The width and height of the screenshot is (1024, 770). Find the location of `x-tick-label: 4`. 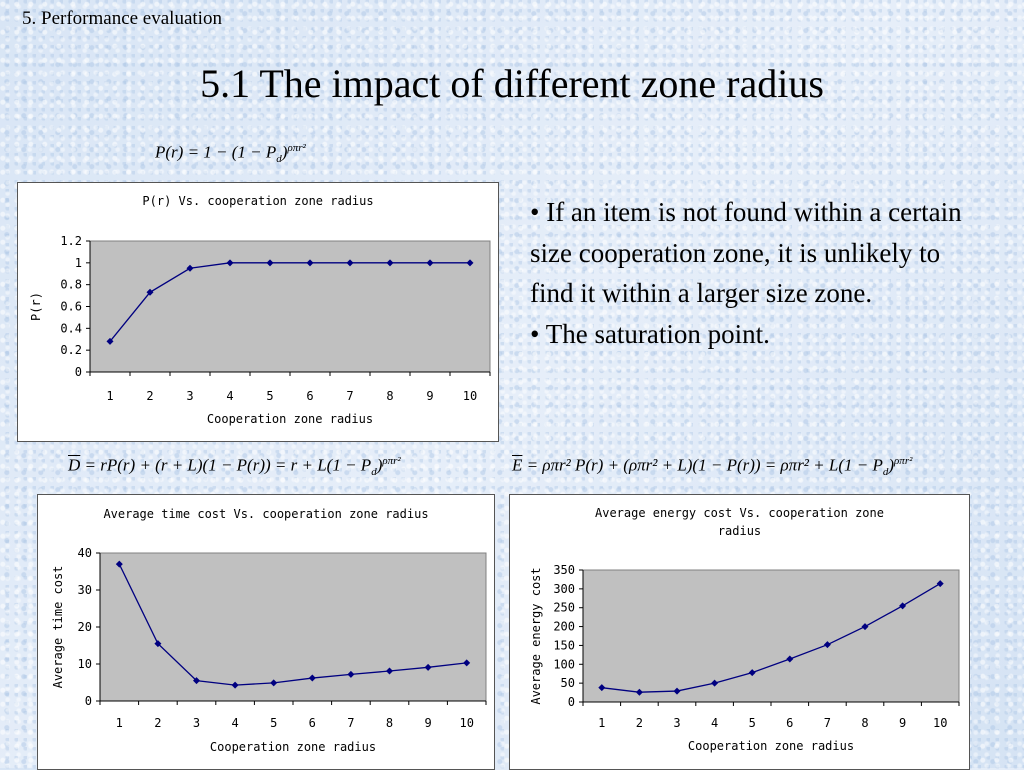

x-tick-label: 4 is located at coordinates (714, 723).